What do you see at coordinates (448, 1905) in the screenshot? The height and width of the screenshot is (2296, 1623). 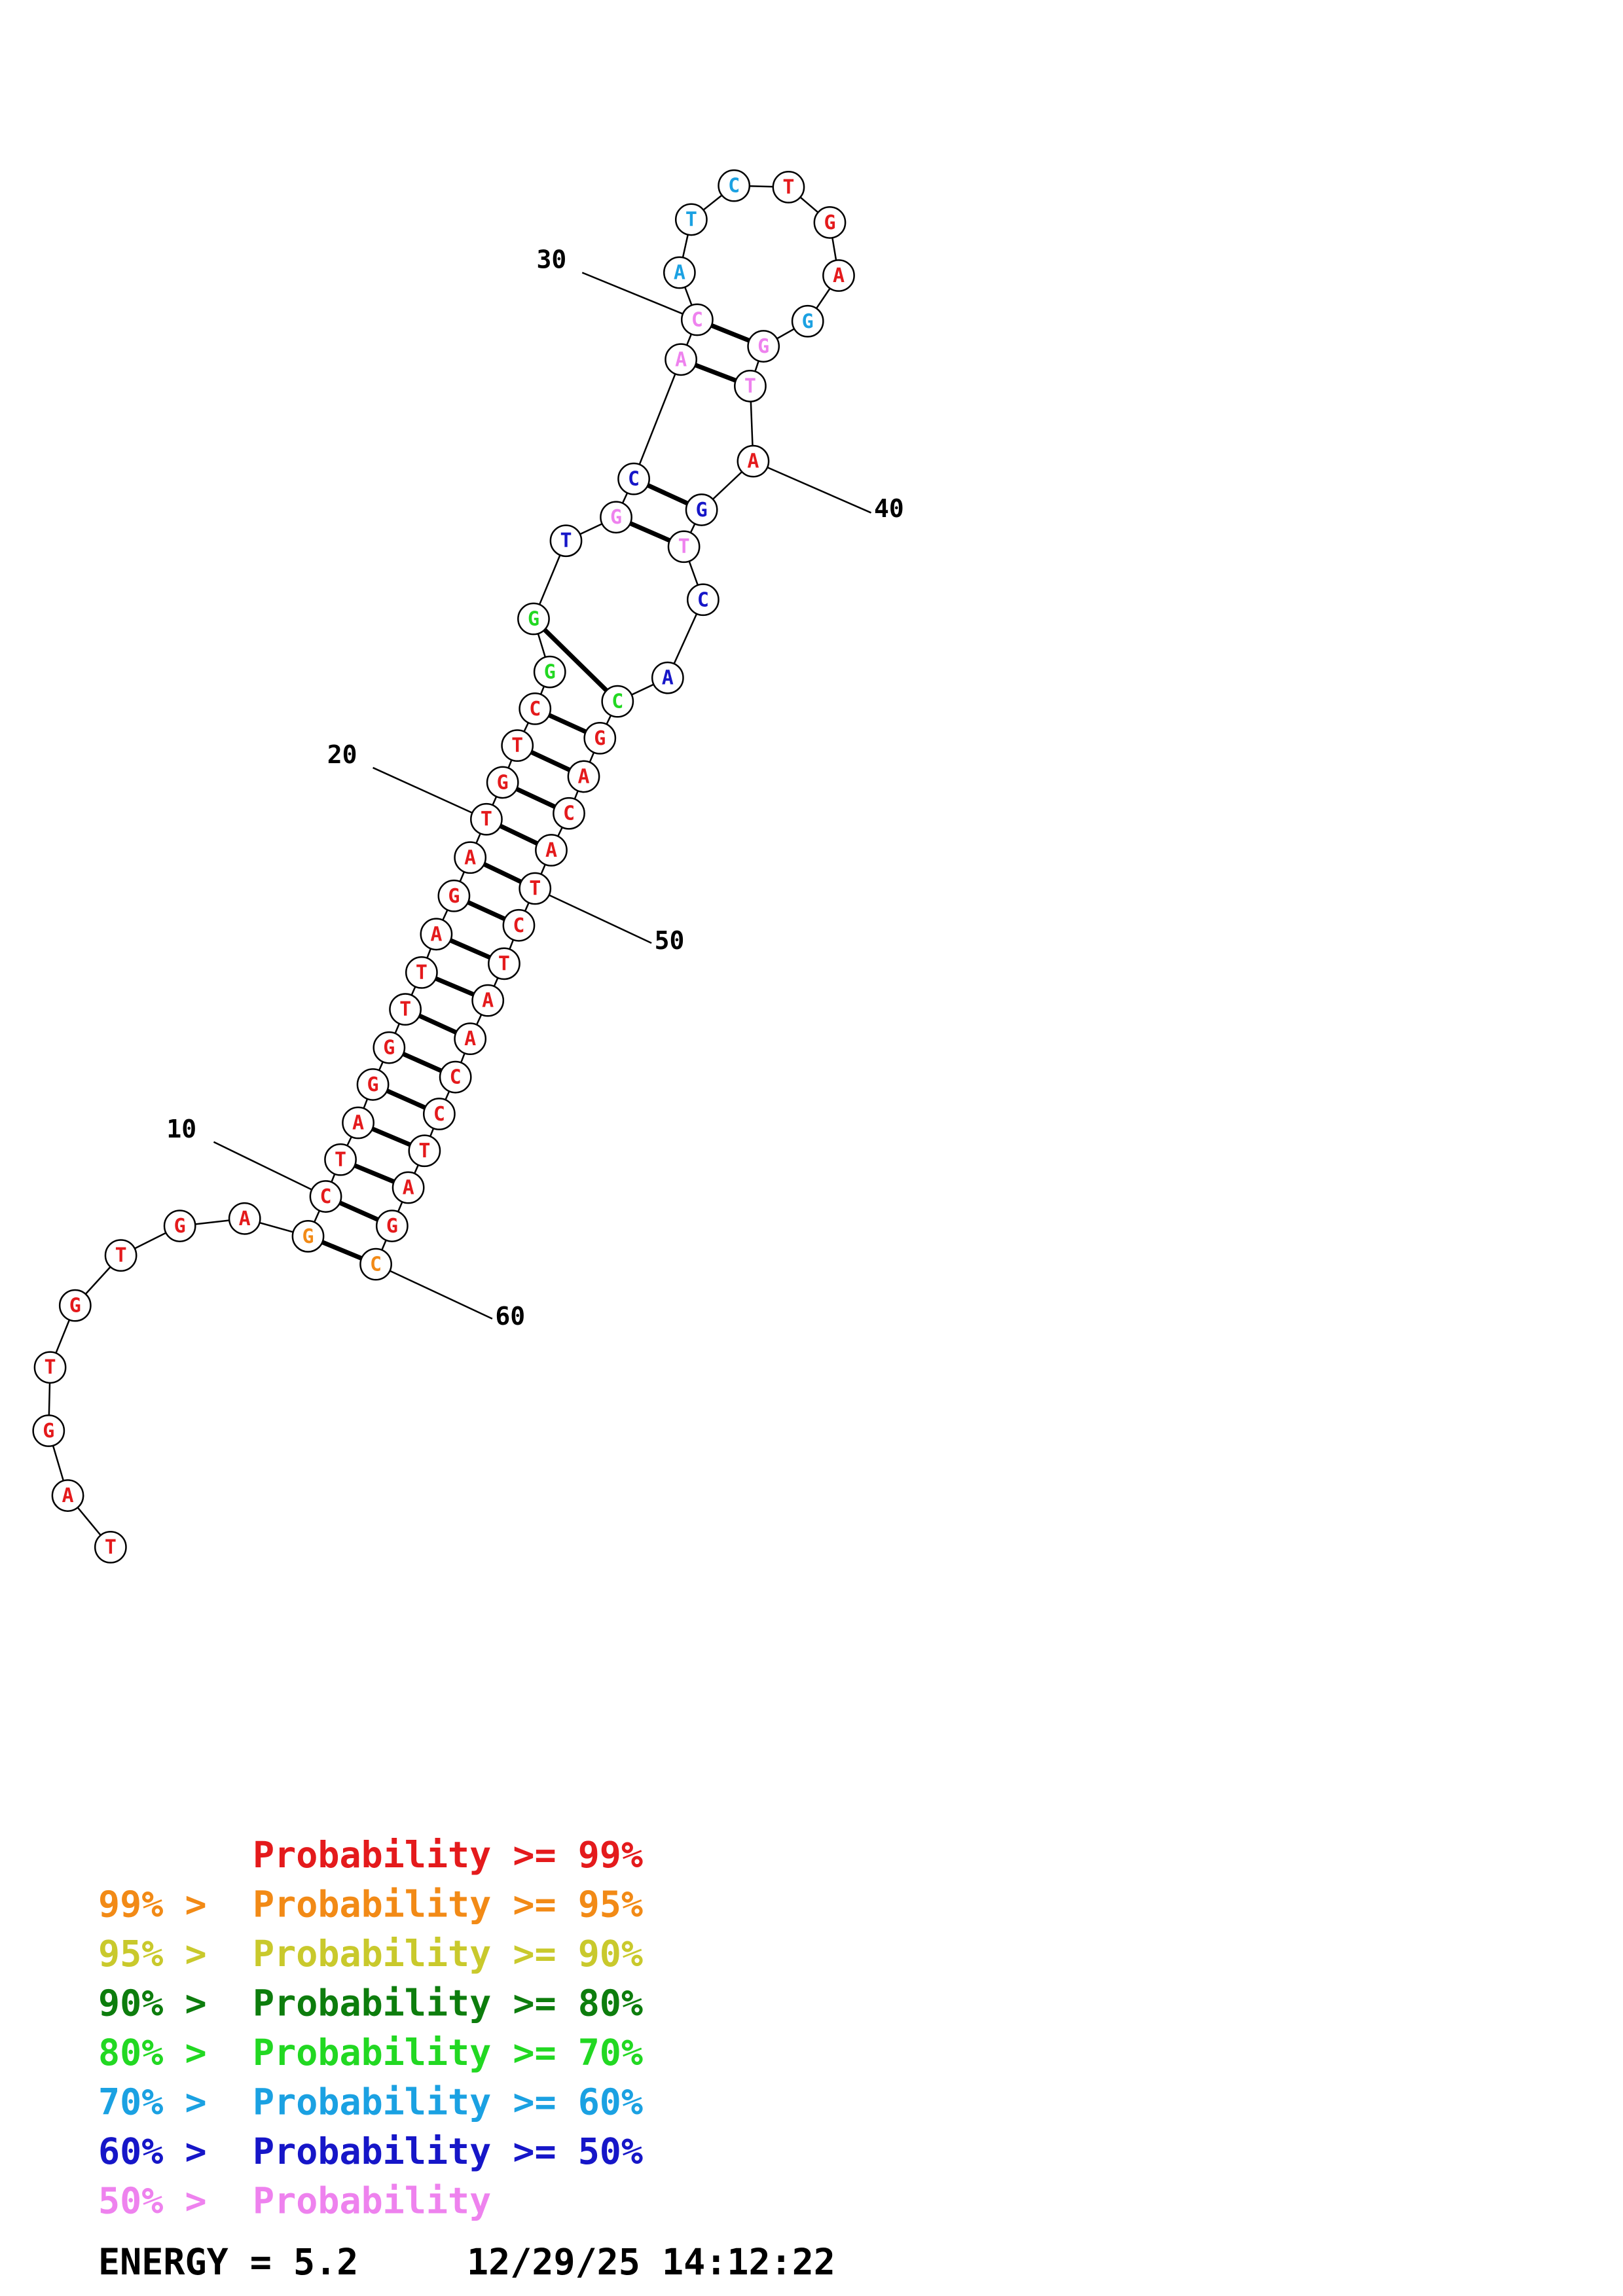 I see `legend-label: Probability >= 95%` at bounding box center [448, 1905].